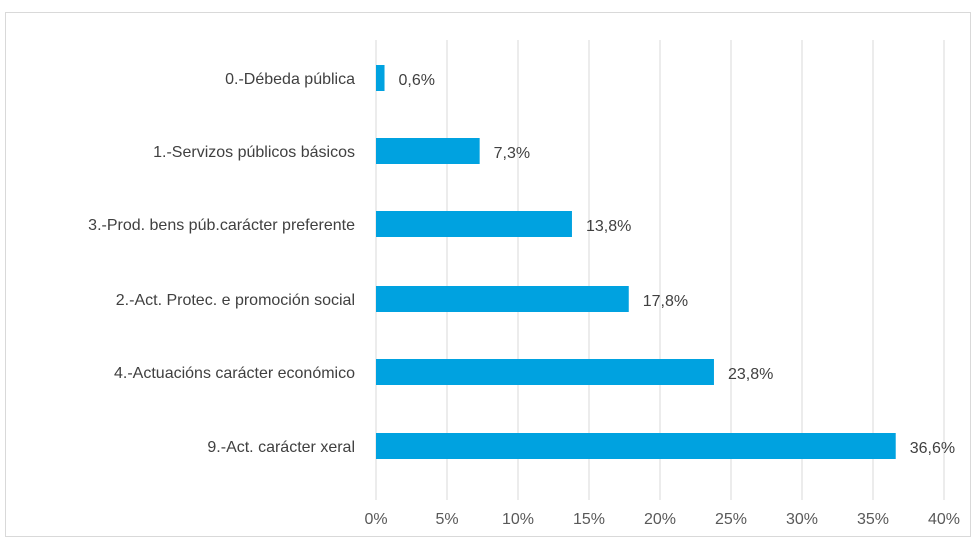 This screenshot has width=979, height=537. Describe the element at coordinates (665, 301) in the screenshot. I see `value-label-3: 17,8%` at that location.